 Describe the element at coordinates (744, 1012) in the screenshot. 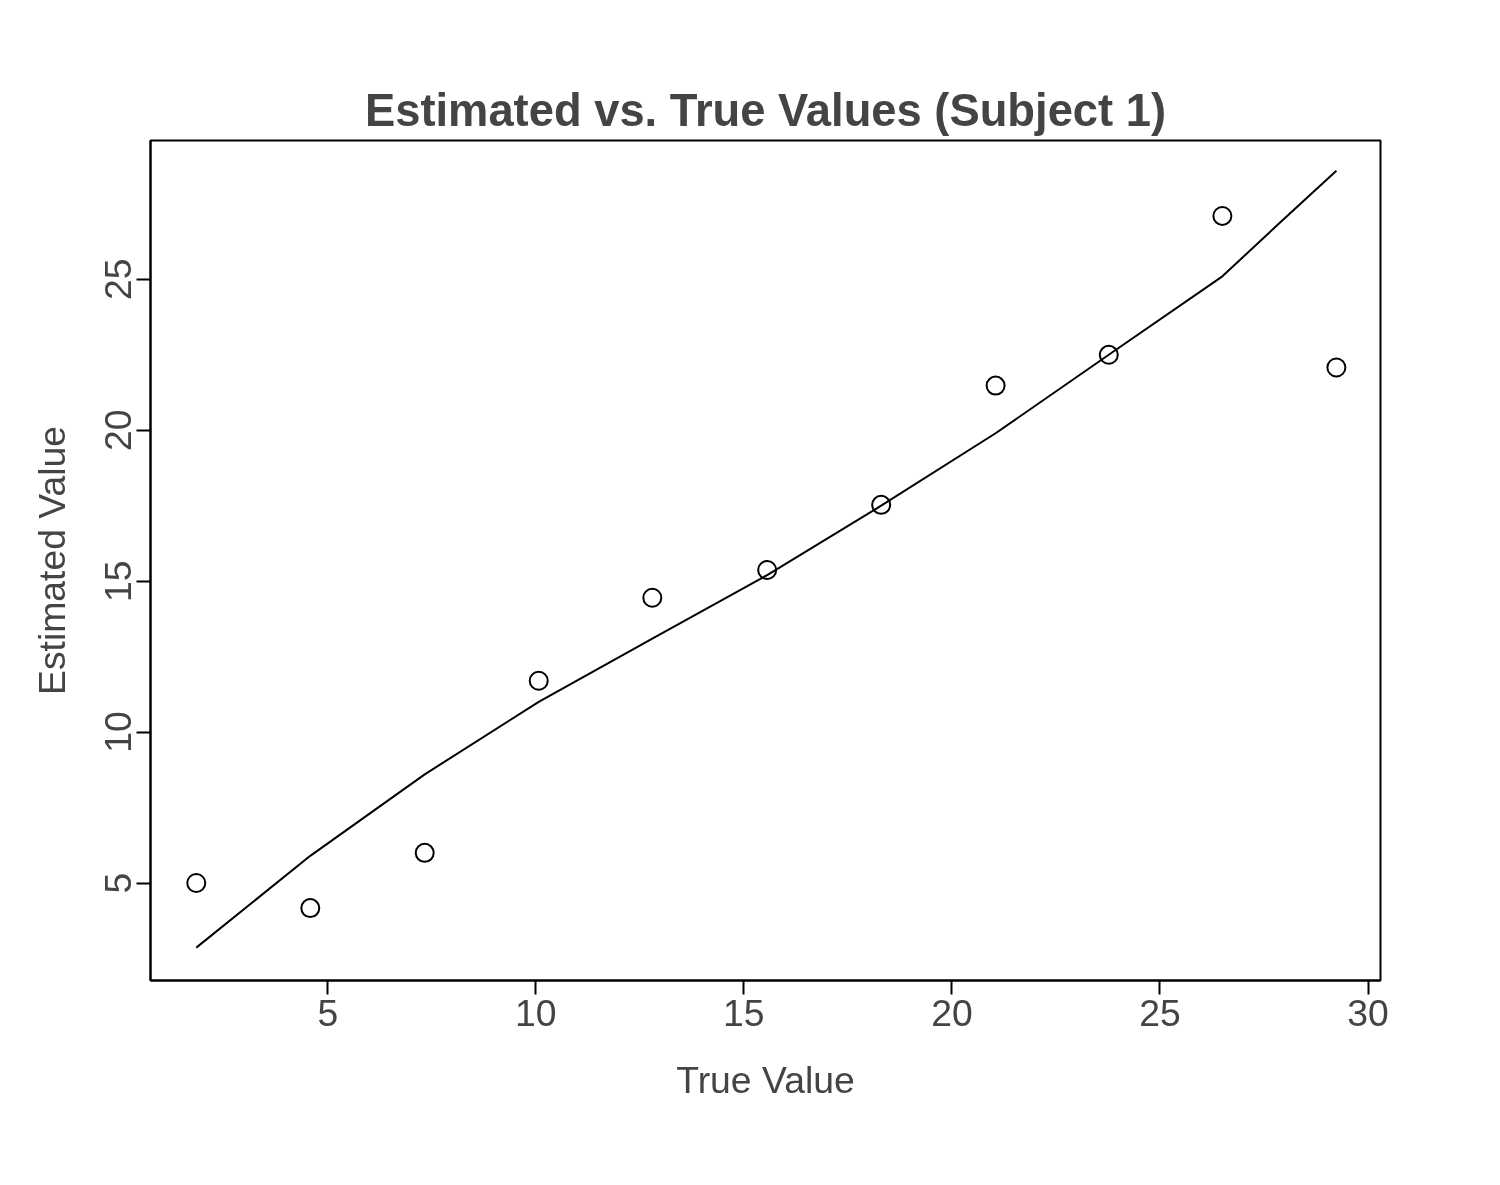

I see `x-tick-label: 15` at that location.